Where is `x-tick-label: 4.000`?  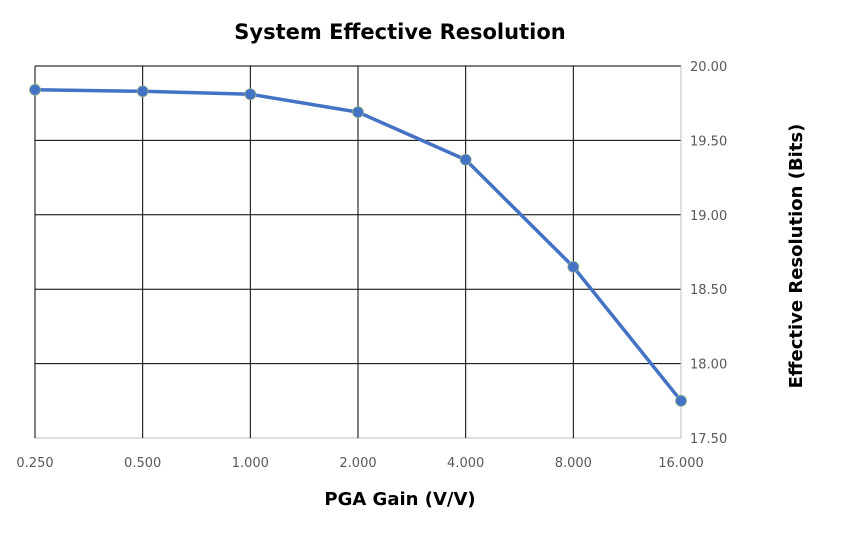
x-tick-label: 4.000 is located at coordinates (465, 463).